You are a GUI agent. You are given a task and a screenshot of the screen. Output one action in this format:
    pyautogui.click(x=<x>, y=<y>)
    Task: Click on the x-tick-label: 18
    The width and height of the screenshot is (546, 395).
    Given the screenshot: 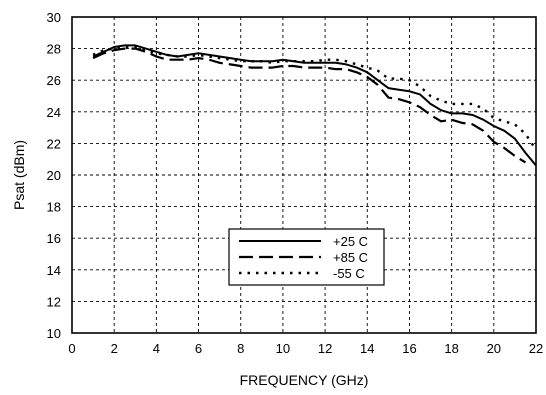 What is the action you would take?
    pyautogui.click(x=451, y=348)
    